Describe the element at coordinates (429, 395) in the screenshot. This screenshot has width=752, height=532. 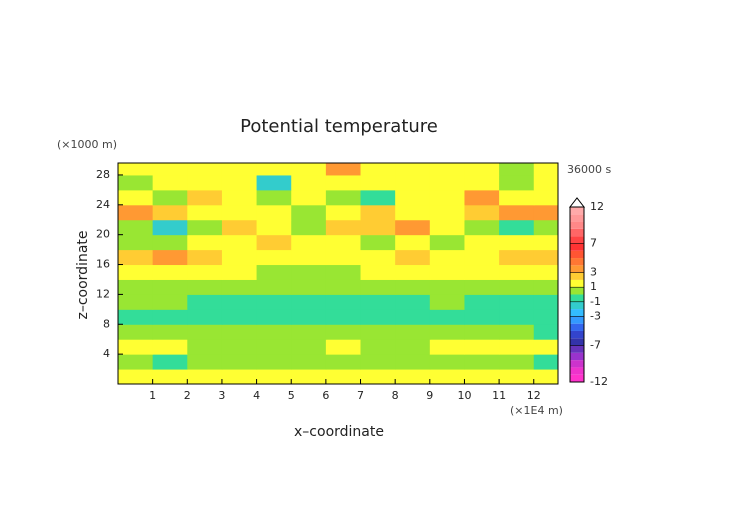
I see `x-tick-label: 9` at that location.